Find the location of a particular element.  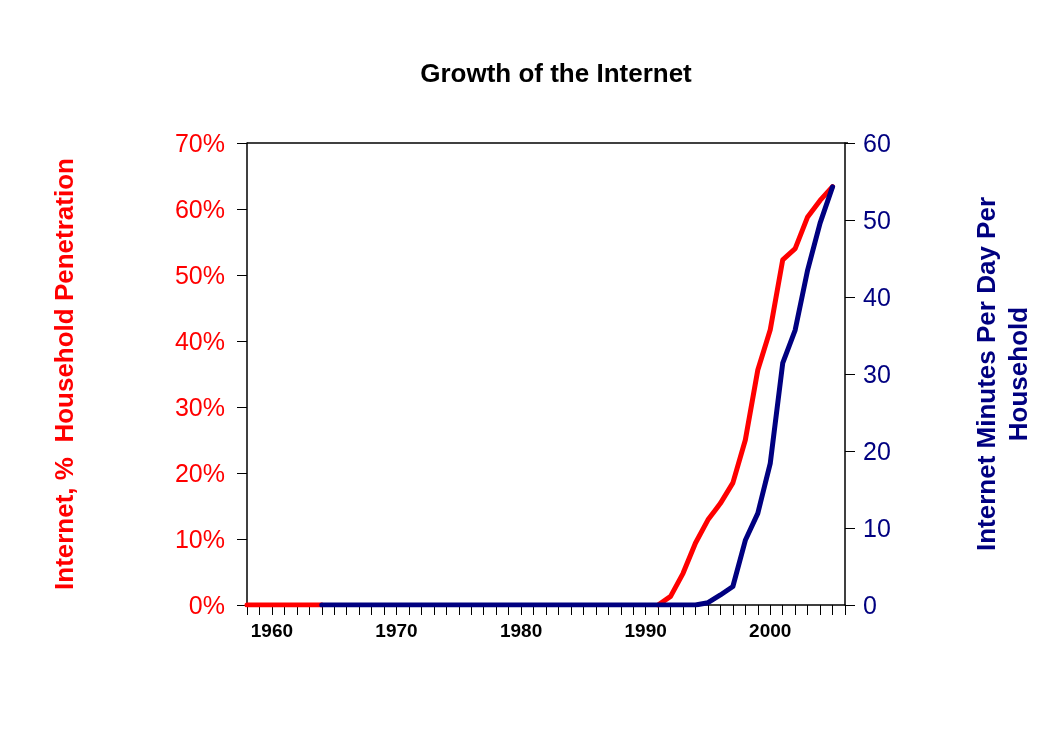

y-tick-label: 70% is located at coordinates (199, 143).